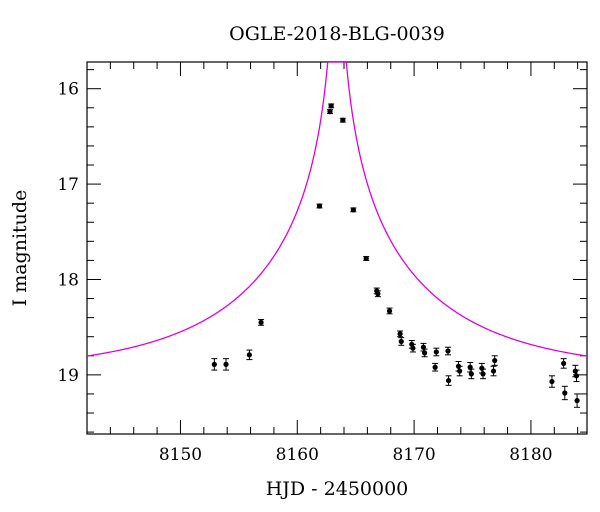 Image resolution: width=600 pixels, height=512 pixels. I want to click on x-tick-label: 8160, so click(297, 455).